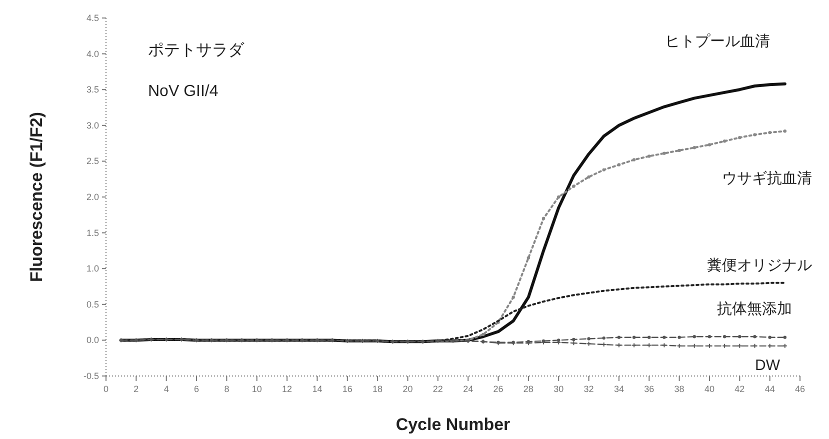 The image size is (829, 439). Describe the element at coordinates (257, 389) in the screenshot. I see `x-tick-label: 10` at that location.